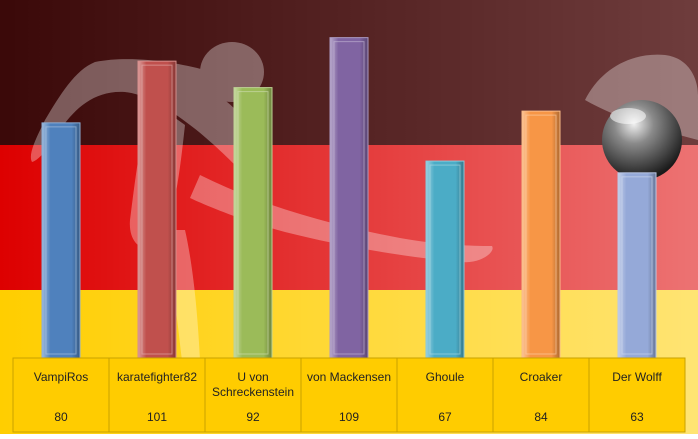 This screenshot has height=439, width=698. I want to click on category-label: Ghoule, so click(445, 377).